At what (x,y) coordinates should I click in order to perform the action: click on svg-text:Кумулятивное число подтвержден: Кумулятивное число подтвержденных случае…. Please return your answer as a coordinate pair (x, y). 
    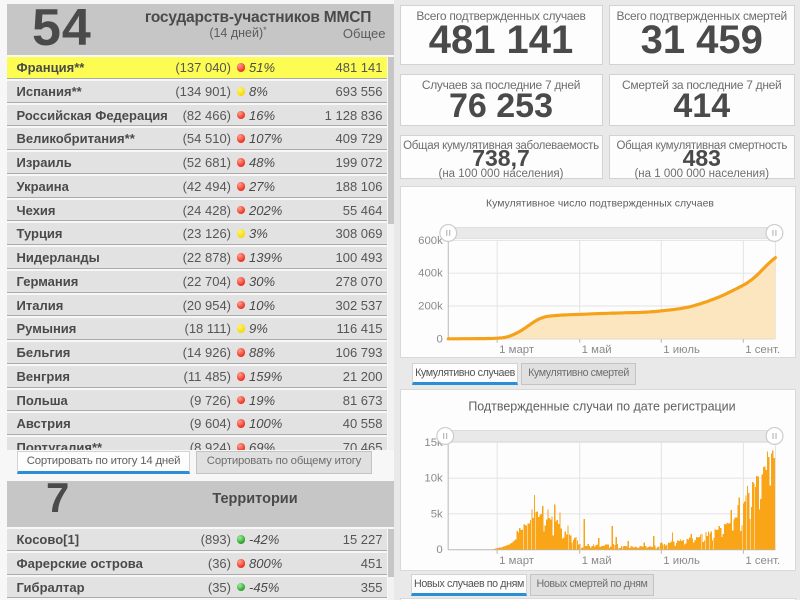
    Looking at the image, I should click on (599, 203).